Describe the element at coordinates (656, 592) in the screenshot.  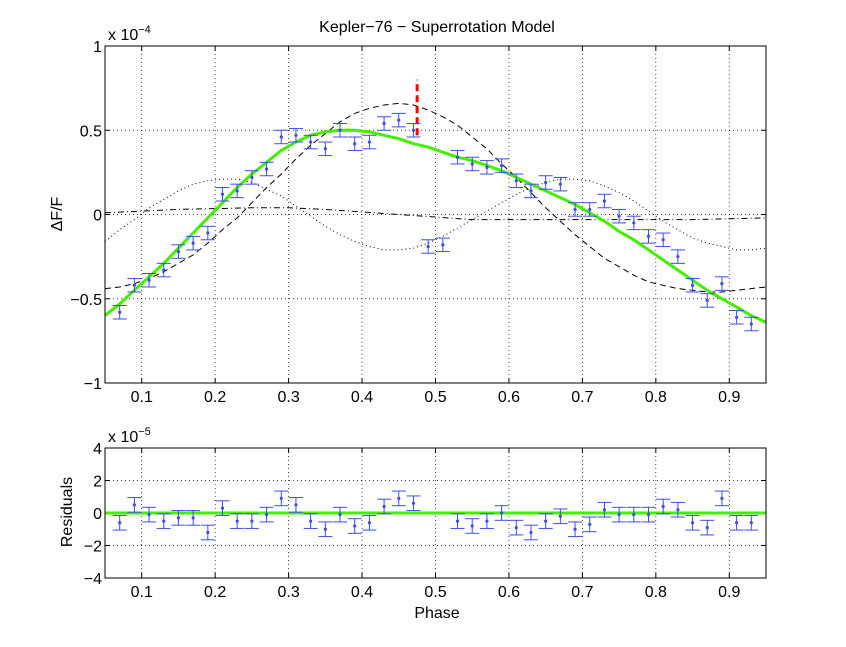
I see `bottom-x-tick-label: 0.8` at that location.